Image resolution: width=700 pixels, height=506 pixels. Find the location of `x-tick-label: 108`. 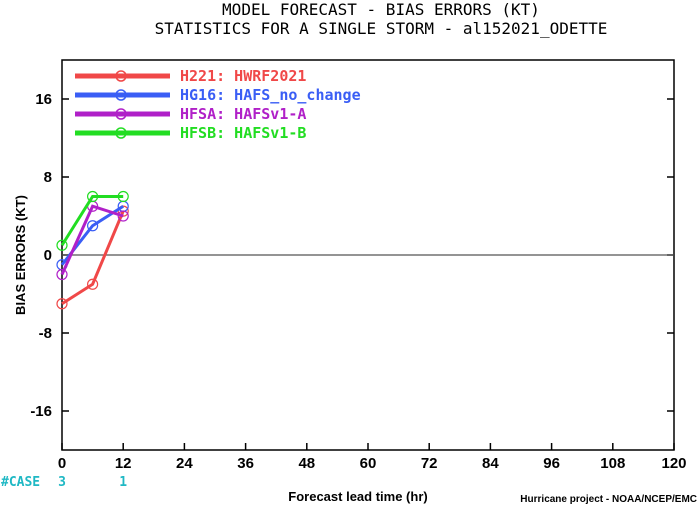

x-tick-label: 108 is located at coordinates (612, 463).